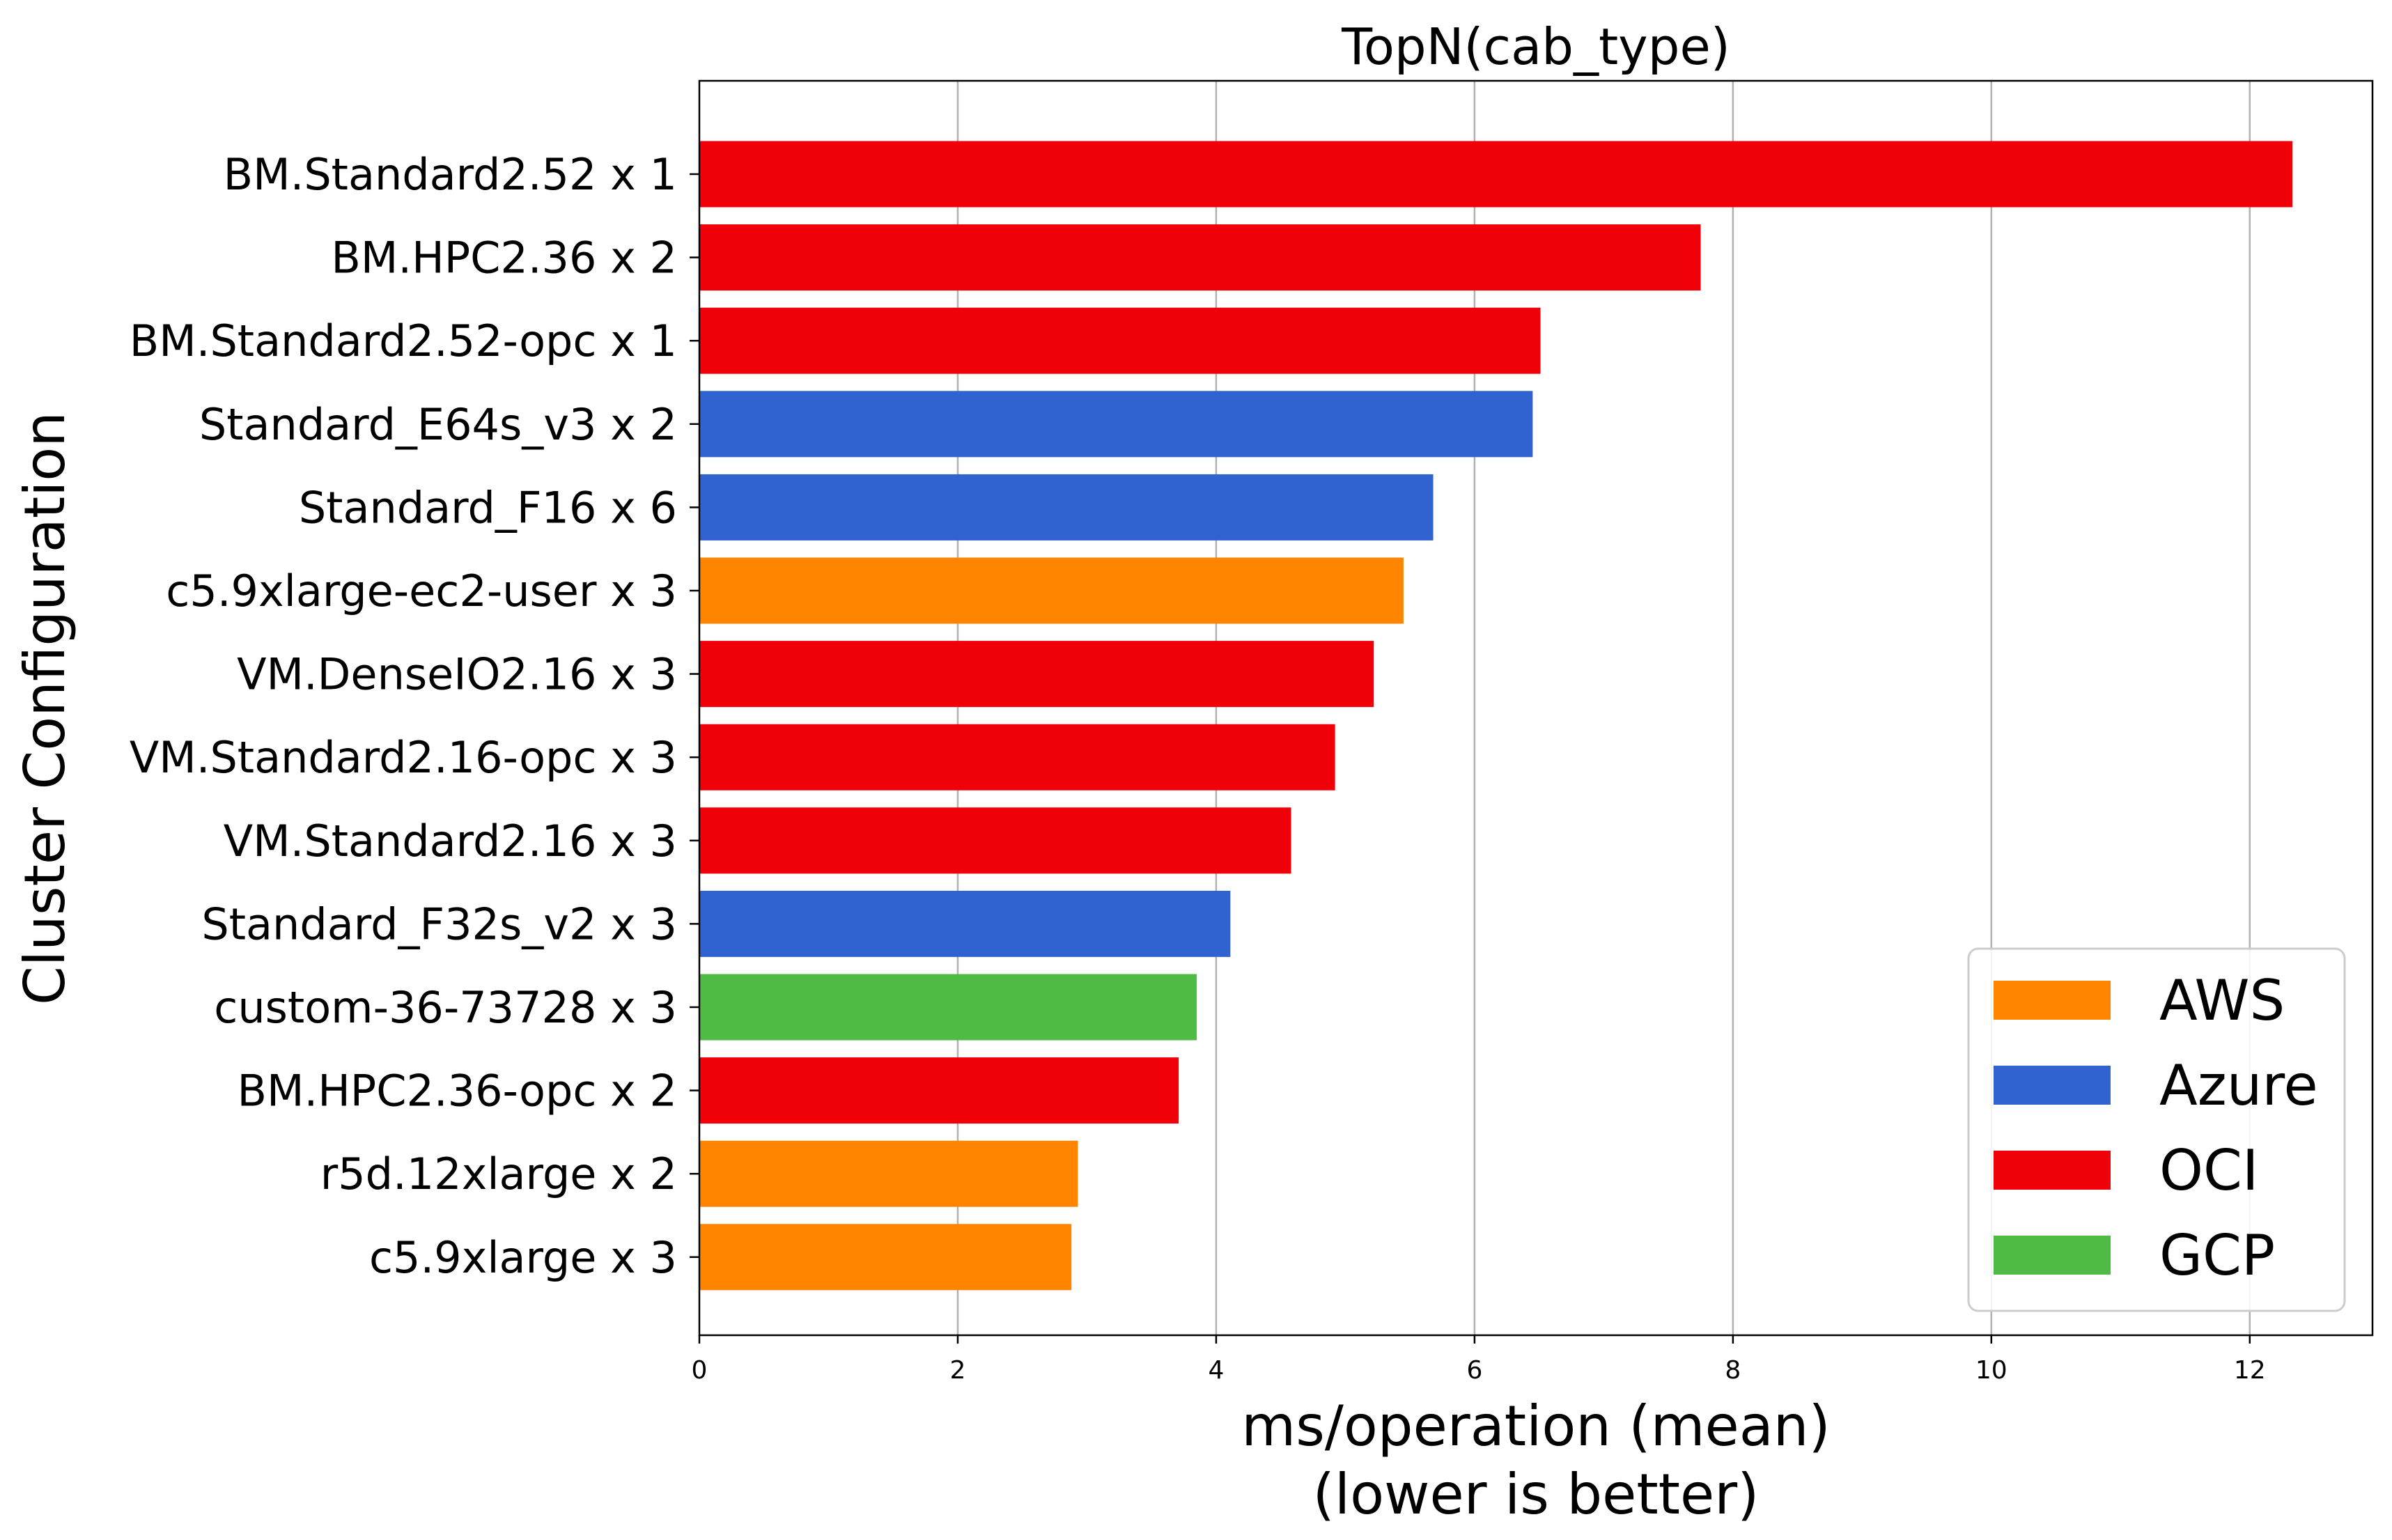 This screenshot has height=1540, width=2392. What do you see at coordinates (2238, 1085) in the screenshot?
I see `legend-label-azure: Azure` at bounding box center [2238, 1085].